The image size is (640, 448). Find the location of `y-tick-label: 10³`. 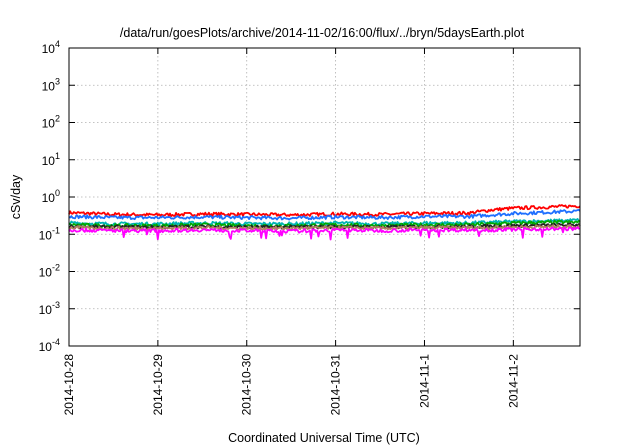

y-tick-label: 10³ is located at coordinates (51, 84).